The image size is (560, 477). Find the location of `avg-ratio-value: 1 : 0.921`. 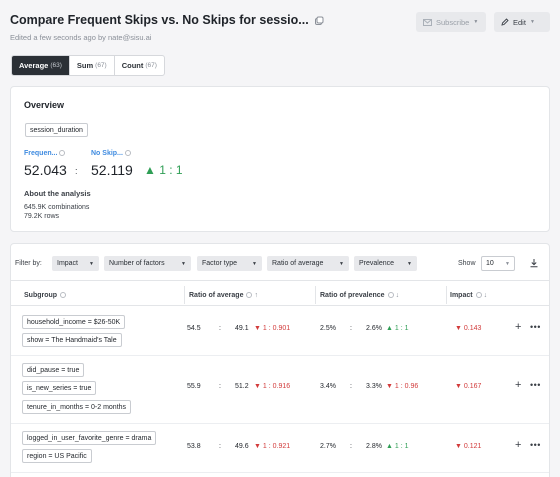

avg-ratio-value: 1 : 0.921 is located at coordinates (276, 446).